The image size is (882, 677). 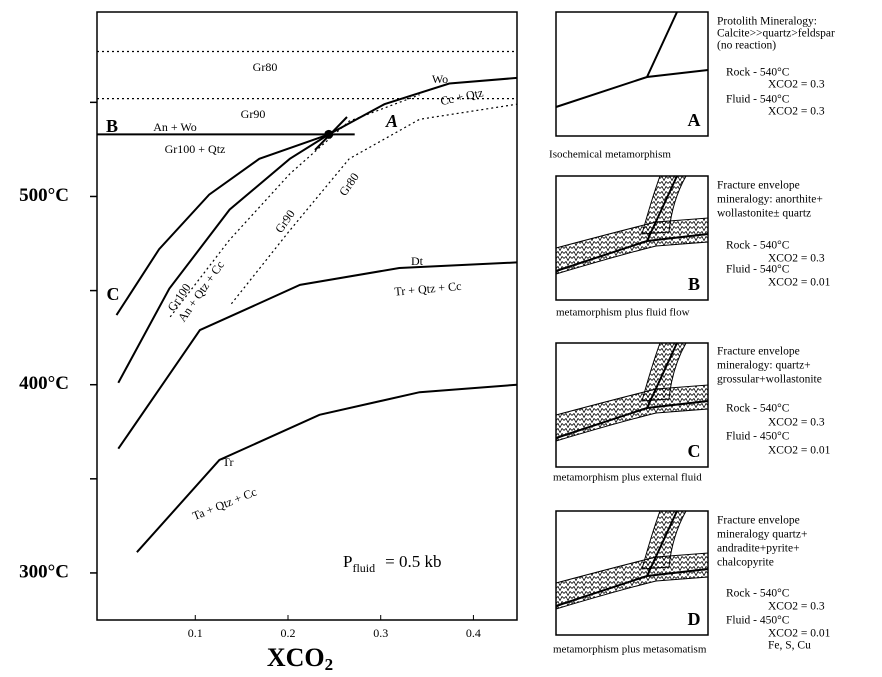 I want to click on y-tick-label: 500°C, so click(x=44, y=195).